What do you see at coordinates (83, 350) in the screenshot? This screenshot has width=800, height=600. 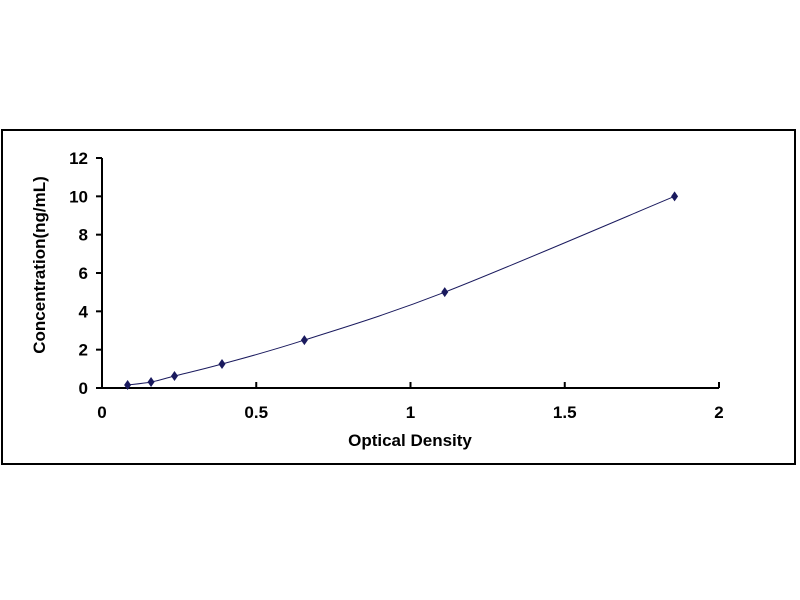 I see `y-tick-label: 2` at bounding box center [83, 350].